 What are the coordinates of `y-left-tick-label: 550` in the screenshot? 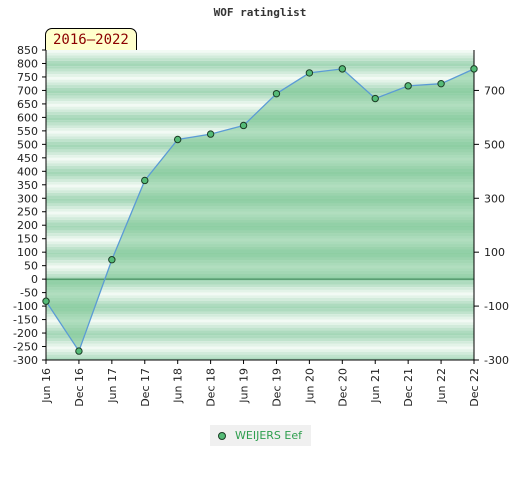 It's located at (27, 131).